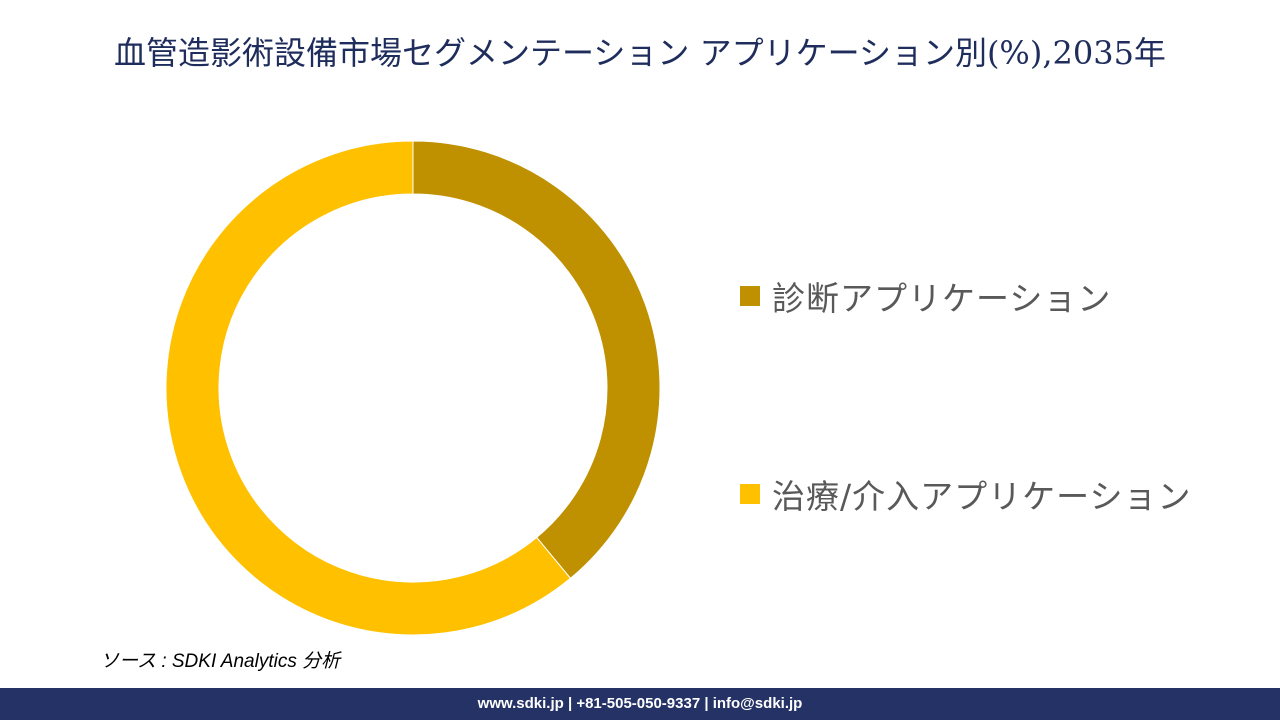 The height and width of the screenshot is (720, 1280). I want to click on legend-swatch-therapeutic, so click(750, 494).